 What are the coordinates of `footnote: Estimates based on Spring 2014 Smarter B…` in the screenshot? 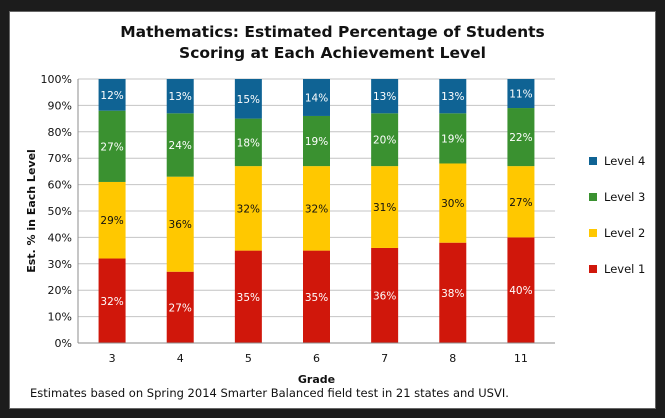 It's located at (269, 393).